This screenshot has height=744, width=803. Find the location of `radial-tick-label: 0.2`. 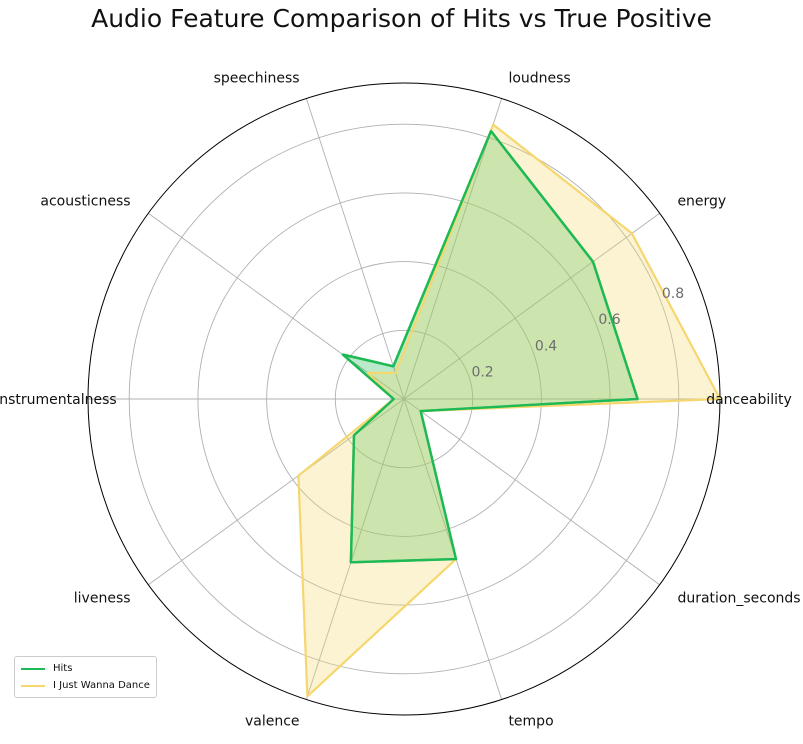

radial-tick-label: 0.2 is located at coordinates (482, 373).